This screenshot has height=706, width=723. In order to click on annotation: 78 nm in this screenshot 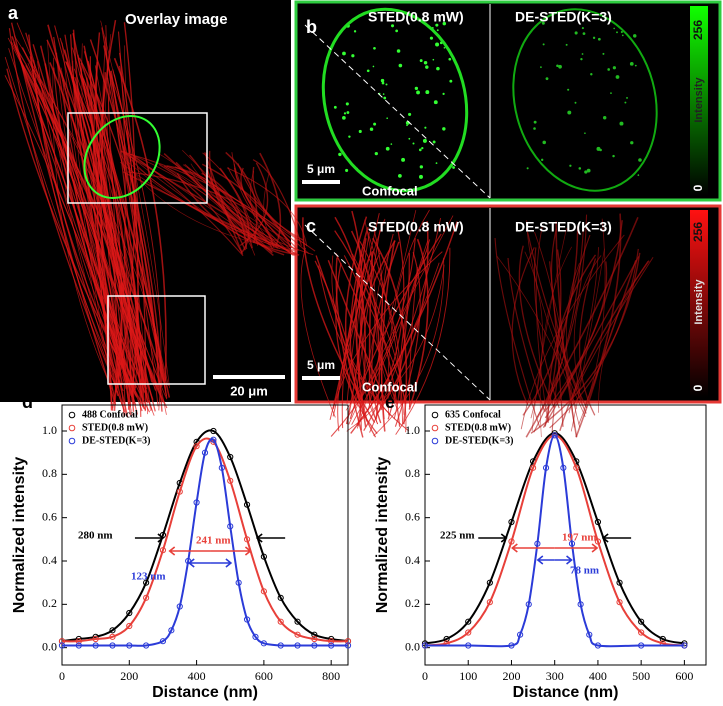, I will do `click(584, 571)`.